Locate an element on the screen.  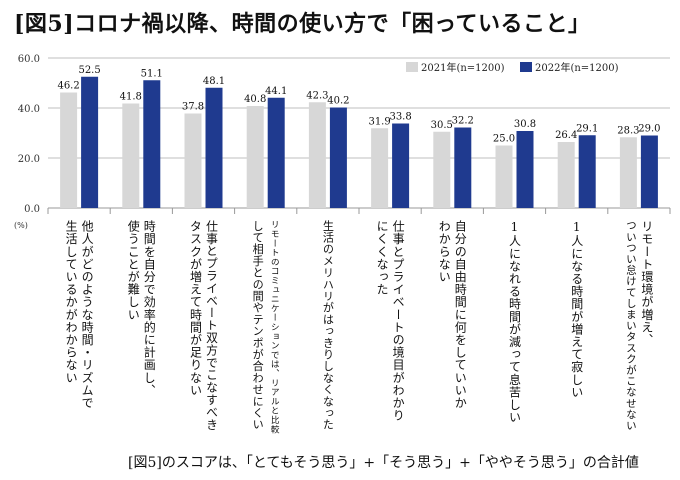
x-category-label: リモート環境が増え、 is located at coordinates (647, 283).